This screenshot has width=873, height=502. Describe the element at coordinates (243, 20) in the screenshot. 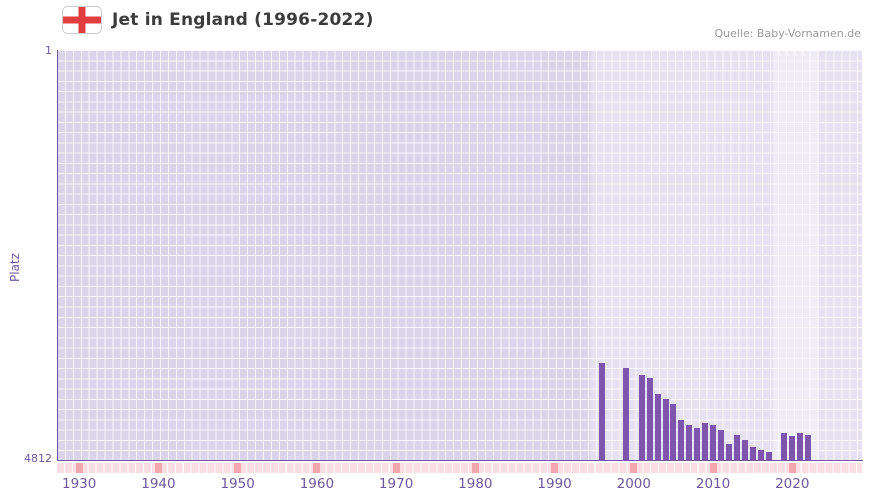

I see `chart-title: Jet in England (1996-2022)` at that location.